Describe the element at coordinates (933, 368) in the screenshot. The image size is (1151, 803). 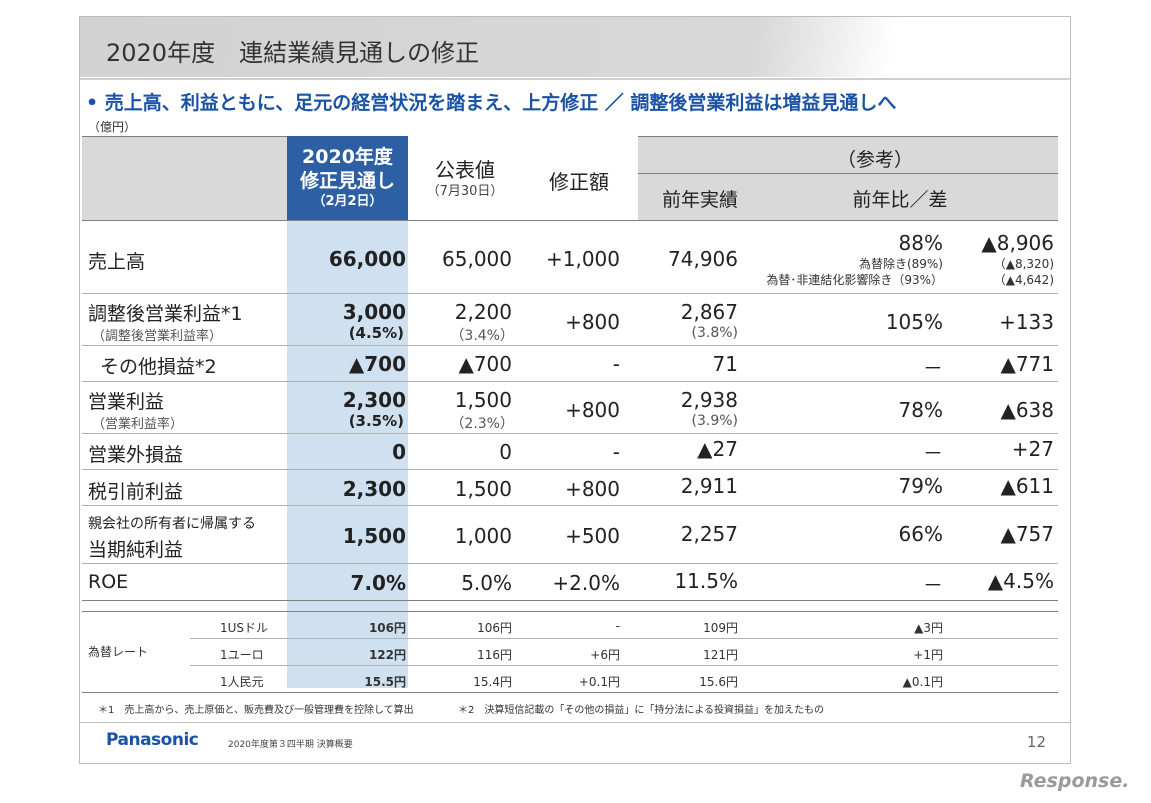
I see `other-ratio: －` at that location.